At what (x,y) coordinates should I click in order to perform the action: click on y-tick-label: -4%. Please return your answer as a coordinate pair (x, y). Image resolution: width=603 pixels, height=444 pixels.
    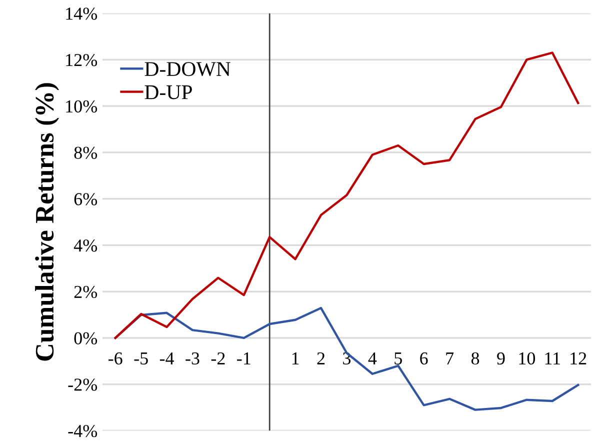
    Looking at the image, I should click on (83, 431).